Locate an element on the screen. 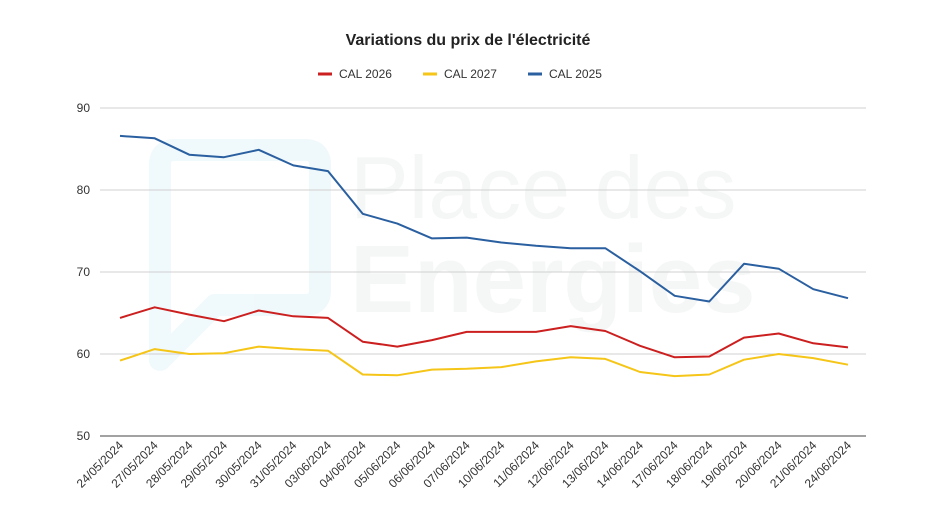 This screenshot has width=936, height=531. watermark-line-1: Place des is located at coordinates (543, 187).